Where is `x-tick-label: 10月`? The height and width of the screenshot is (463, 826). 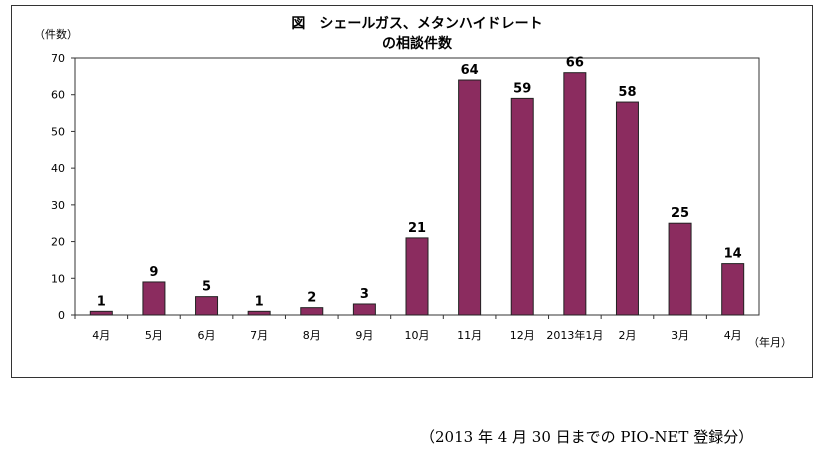 x-tick-label: 10月 is located at coordinates (417, 335).